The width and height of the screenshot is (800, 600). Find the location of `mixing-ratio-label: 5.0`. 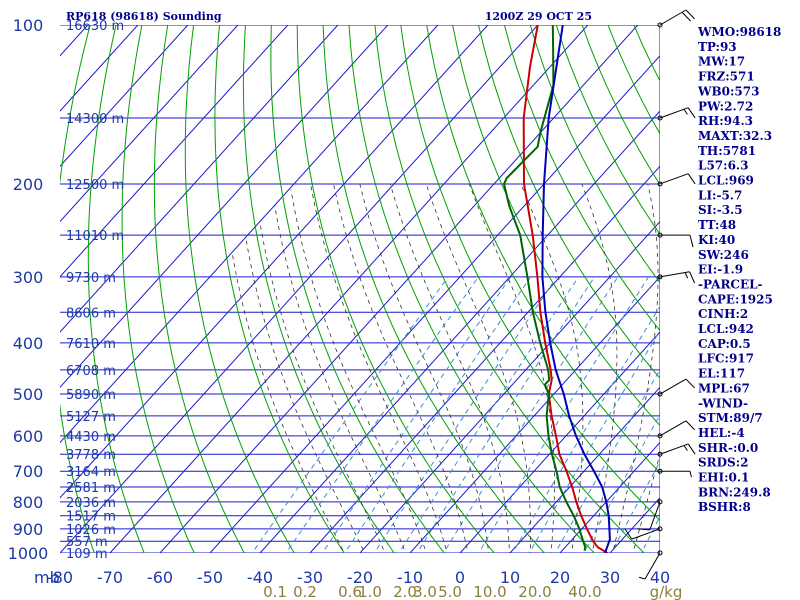

mixing-ratio-label: 5.0 is located at coordinates (450, 591).